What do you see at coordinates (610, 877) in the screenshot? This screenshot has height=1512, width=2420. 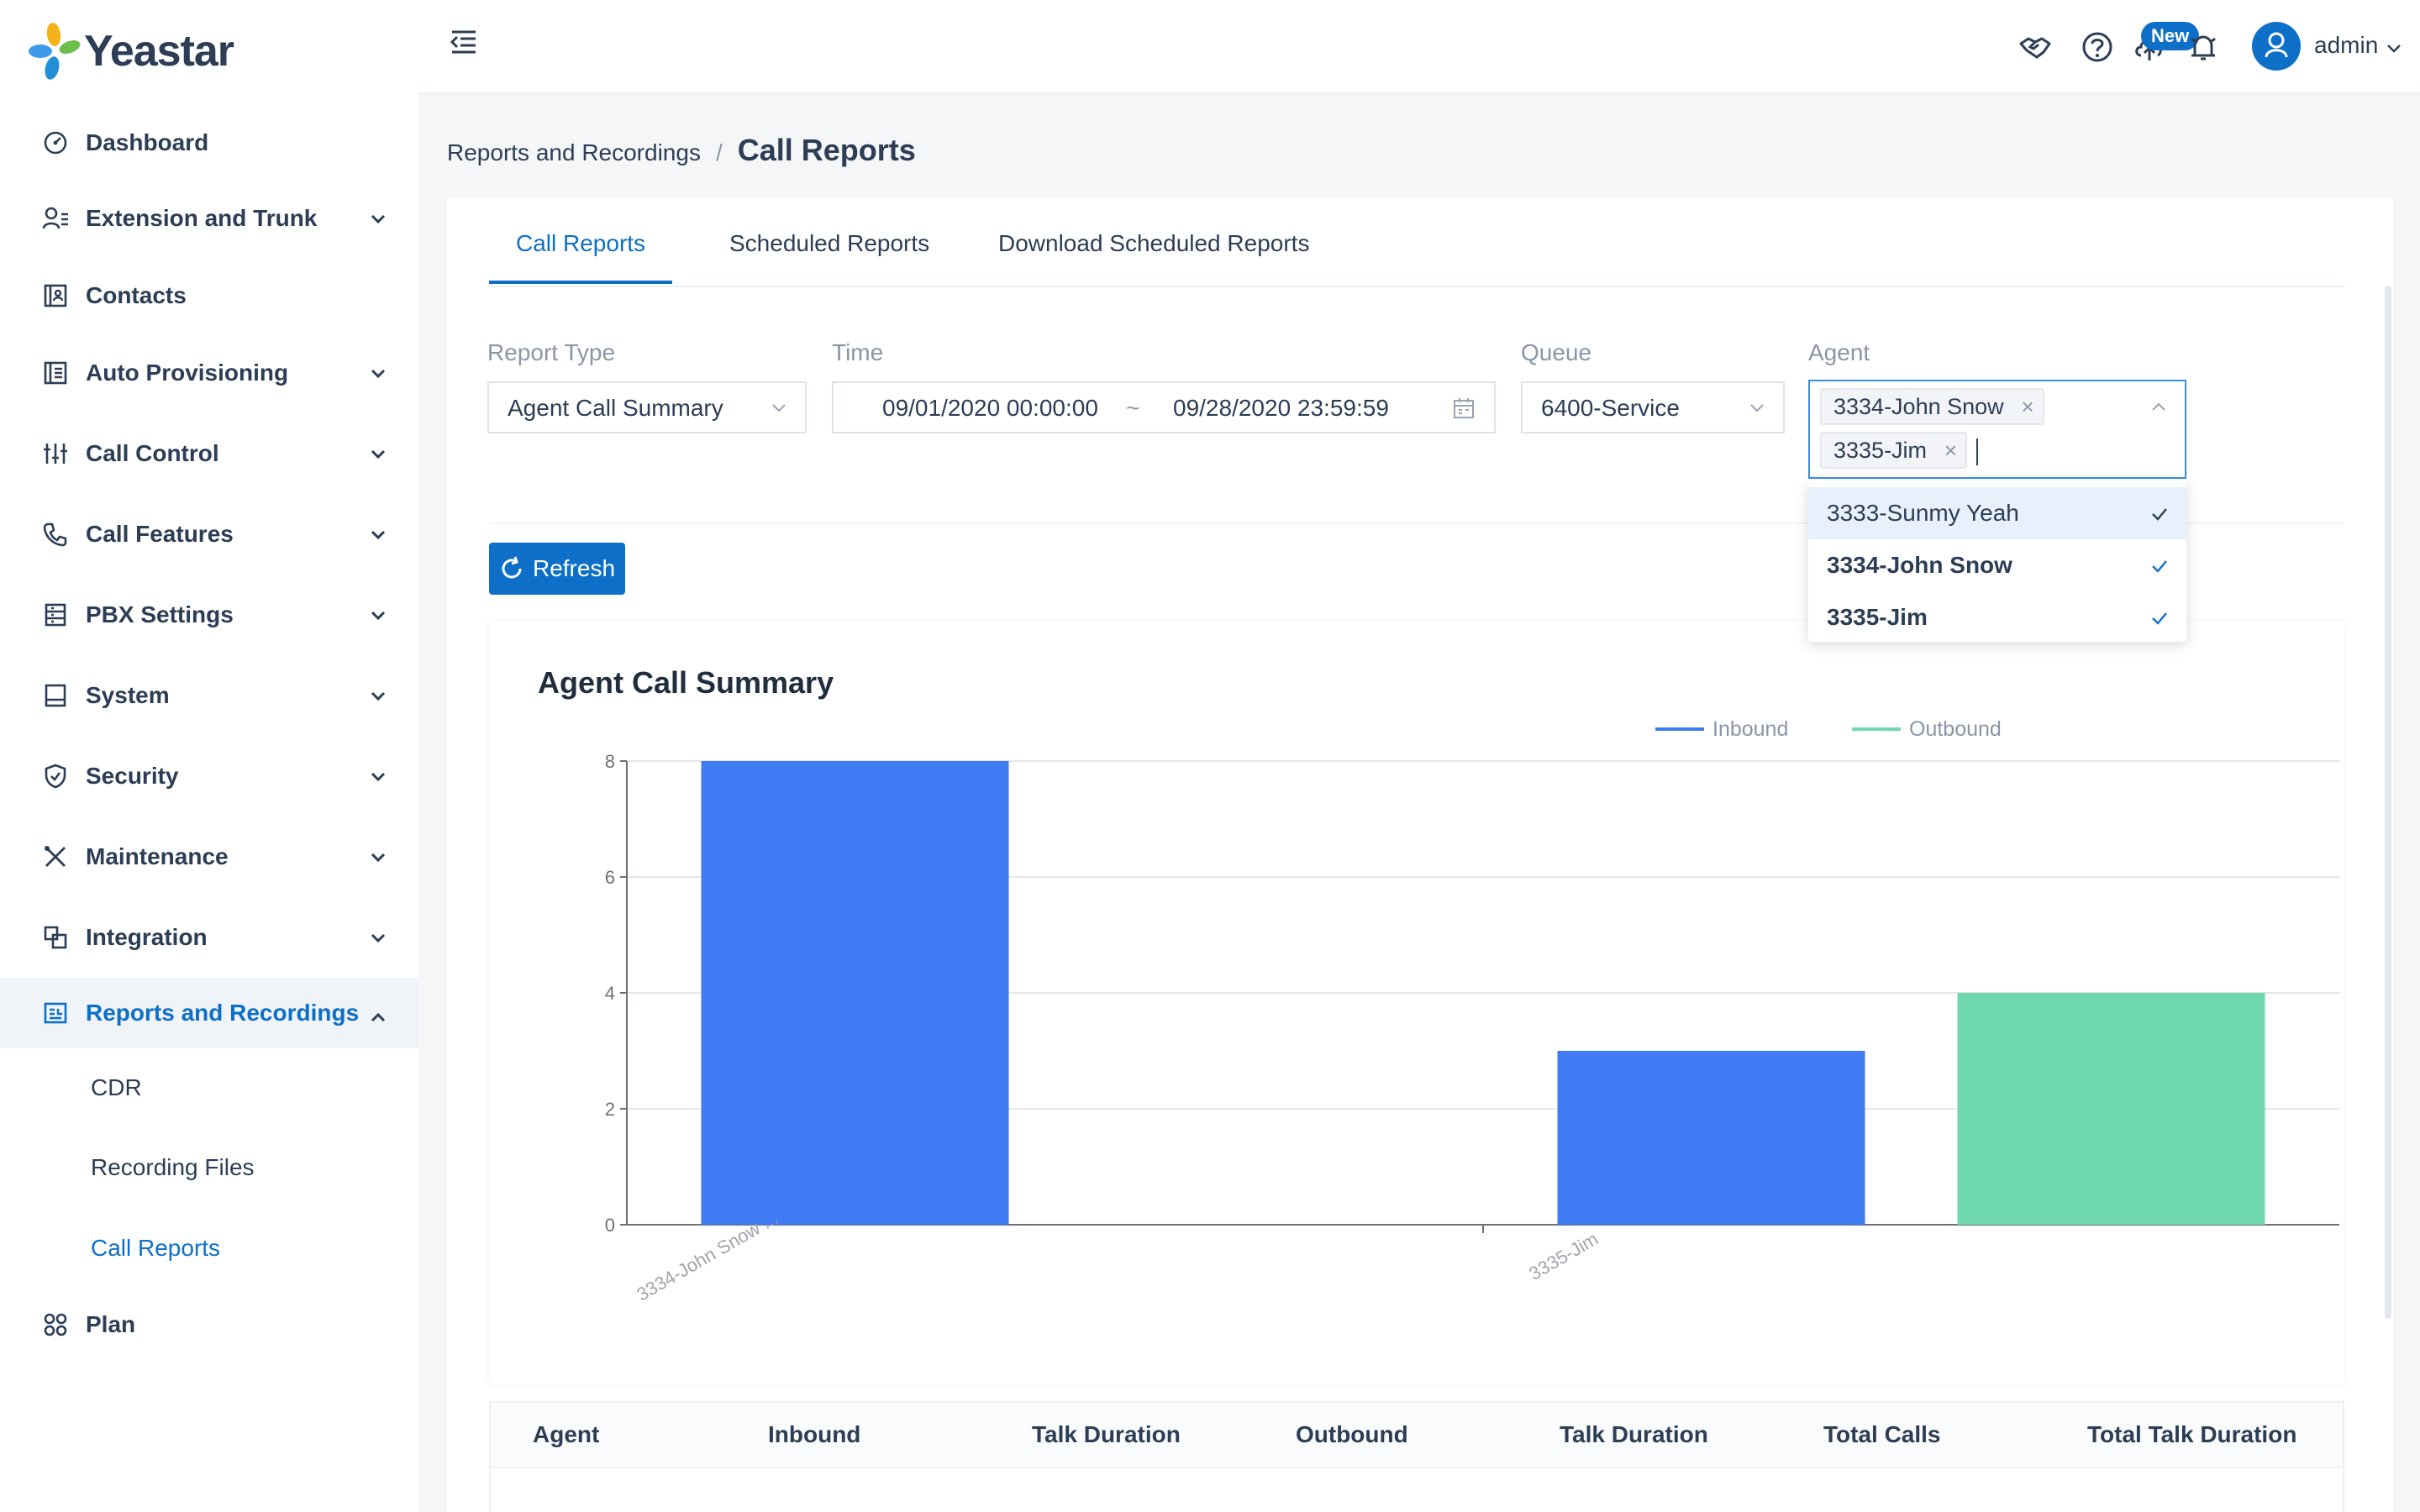 I see `y-tick-label: 6` at bounding box center [610, 877].